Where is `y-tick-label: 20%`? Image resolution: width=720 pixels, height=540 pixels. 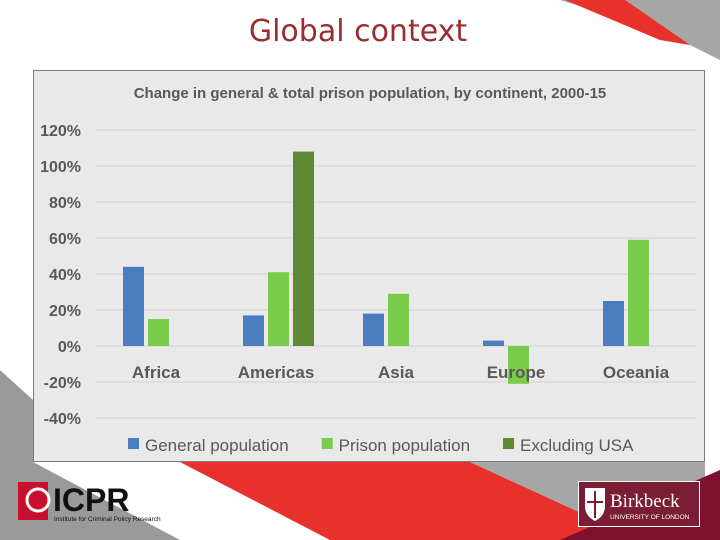 y-tick-label: 20% is located at coordinates (65, 311).